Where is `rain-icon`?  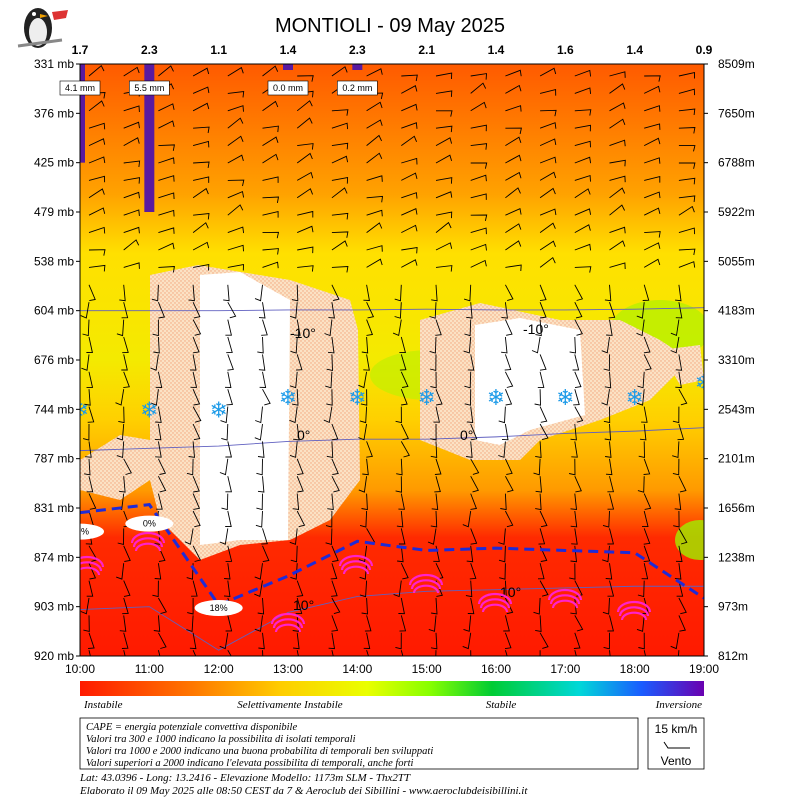
rain-icon is located at coordinates (356, 564).